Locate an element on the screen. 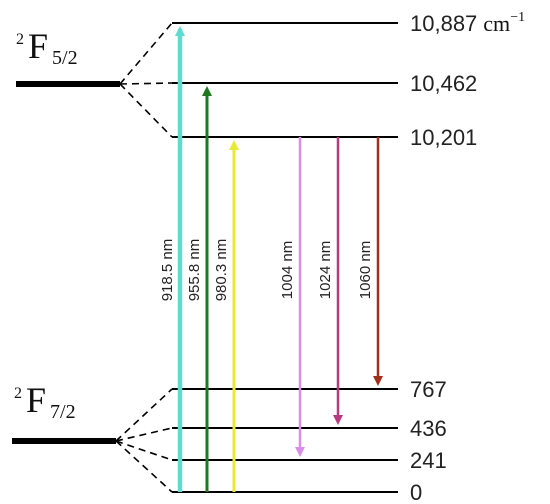 Image resolution: width=550 pixels, height=504 pixels. energy-unit-exponent: −1 is located at coordinates (517, 17).